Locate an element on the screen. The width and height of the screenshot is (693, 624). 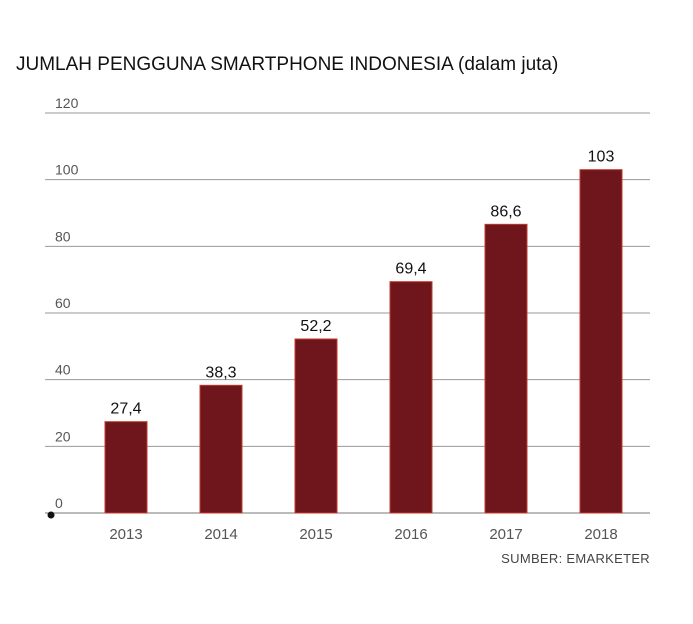
x-tick-label-2017: 2017 is located at coordinates (505, 534).